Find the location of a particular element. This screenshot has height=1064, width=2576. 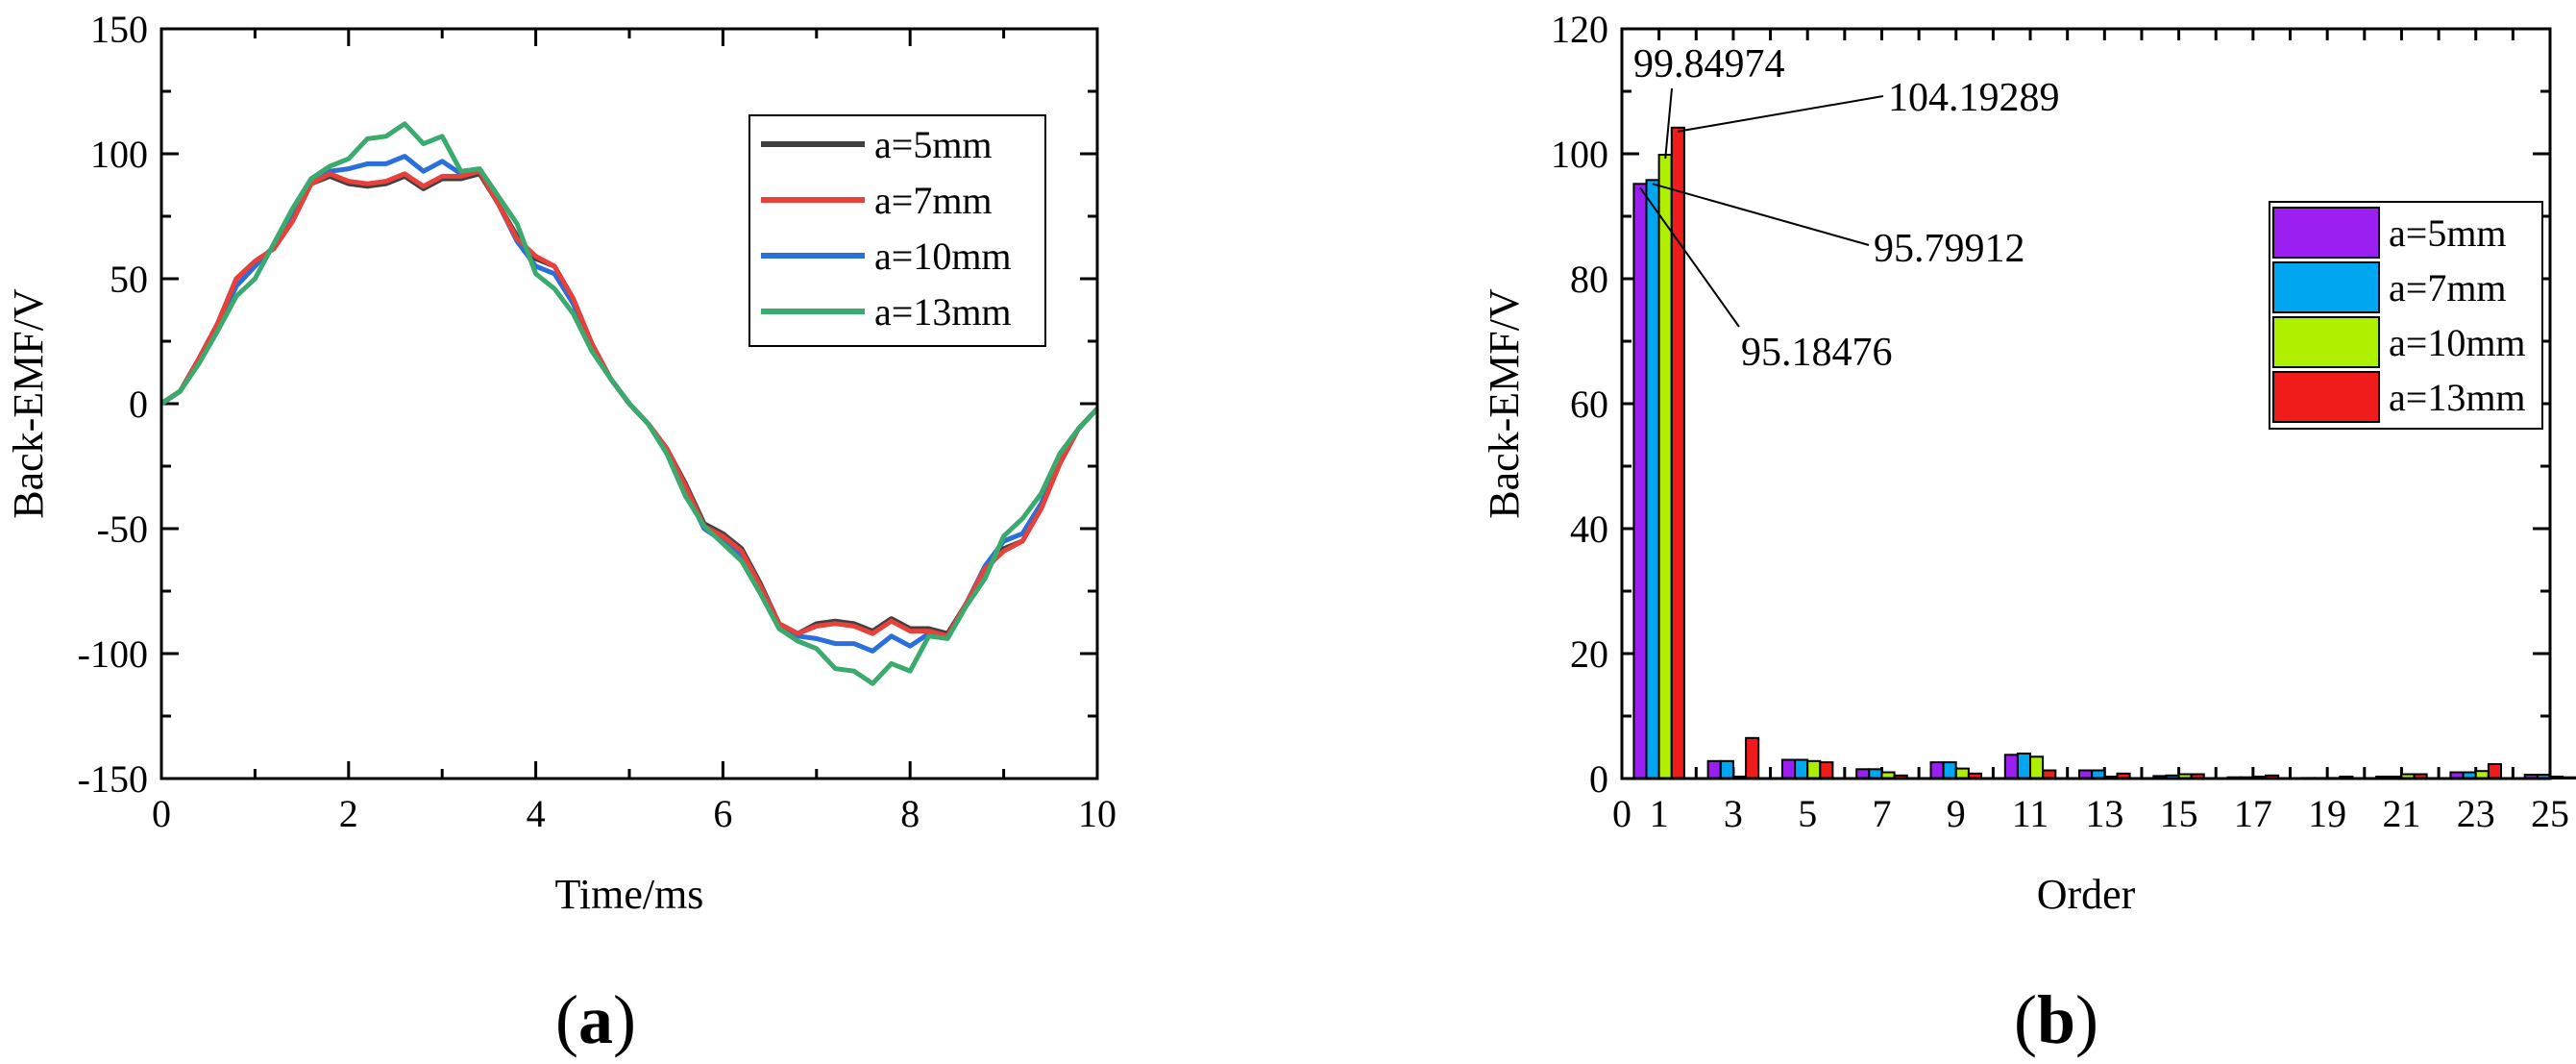

panel-b-bar-a=5mm-order-5 is located at coordinates (1788, 768).